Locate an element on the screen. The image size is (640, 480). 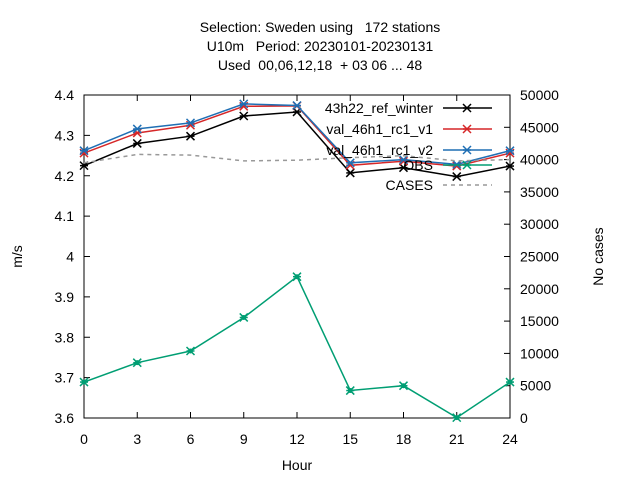
legend-marker-val_46h1_rc1_v2 is located at coordinates (467, 150).